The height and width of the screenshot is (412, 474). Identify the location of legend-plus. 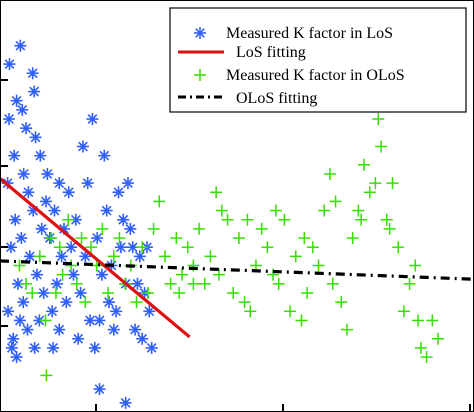
(200, 75).